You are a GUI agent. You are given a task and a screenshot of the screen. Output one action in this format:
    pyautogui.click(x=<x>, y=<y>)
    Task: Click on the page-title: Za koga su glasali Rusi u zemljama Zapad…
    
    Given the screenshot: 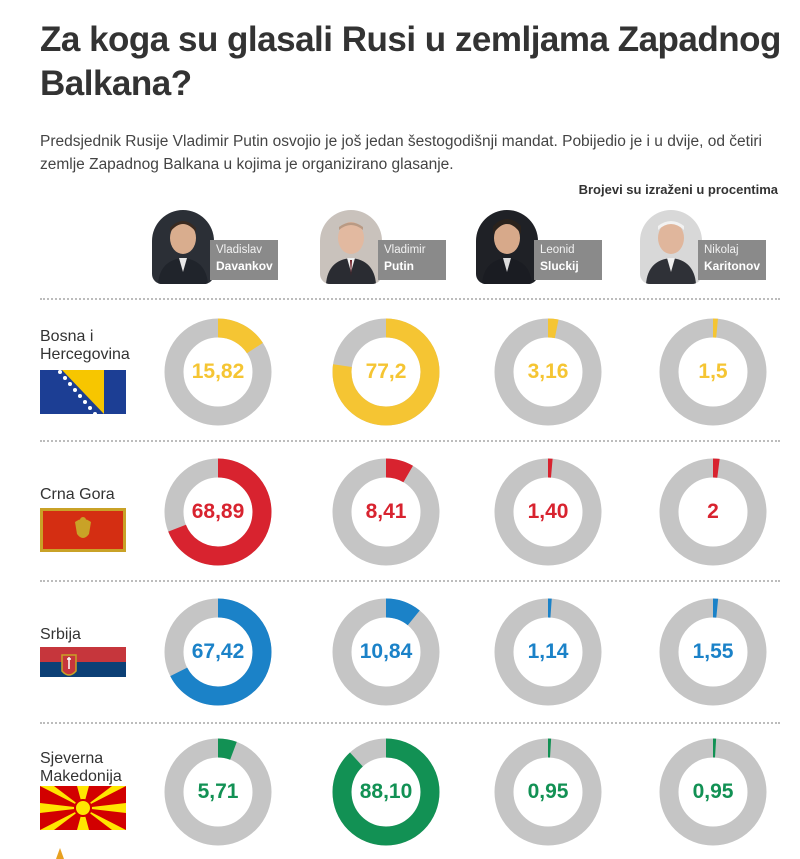 What is the action you would take?
    pyautogui.click(x=410, y=61)
    